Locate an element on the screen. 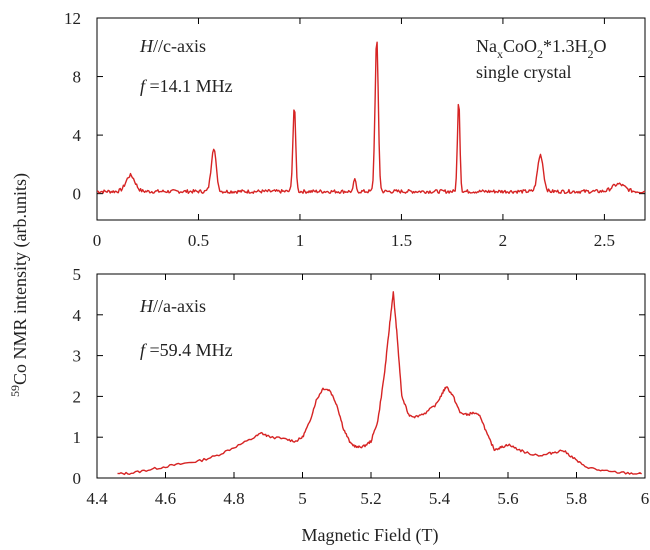 The width and height of the screenshot is (650, 550). y-tick-label: 3 is located at coordinates (77, 356).